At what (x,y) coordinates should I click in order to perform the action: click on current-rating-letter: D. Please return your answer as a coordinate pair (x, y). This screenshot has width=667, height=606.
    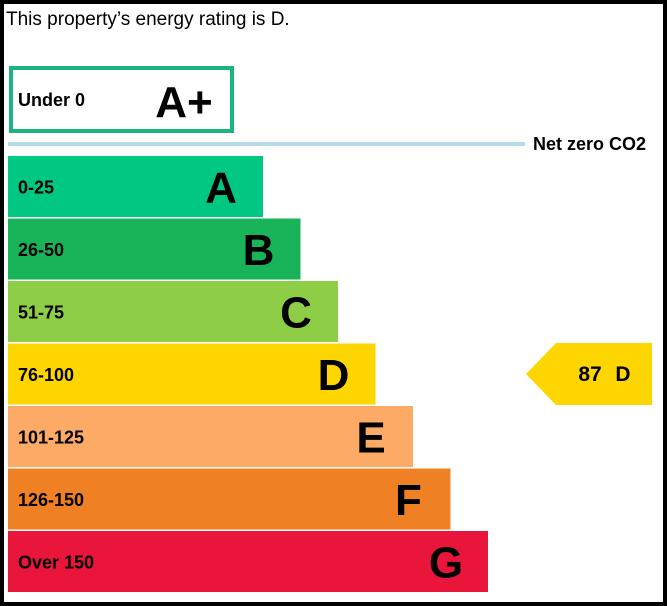
    Looking at the image, I should click on (622, 374).